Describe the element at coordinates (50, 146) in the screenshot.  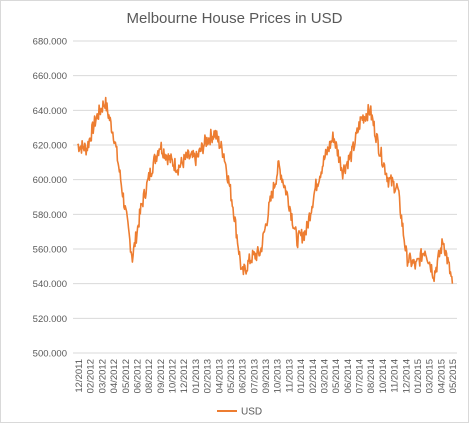
I see `y-tick-label: 620.000` at that location.